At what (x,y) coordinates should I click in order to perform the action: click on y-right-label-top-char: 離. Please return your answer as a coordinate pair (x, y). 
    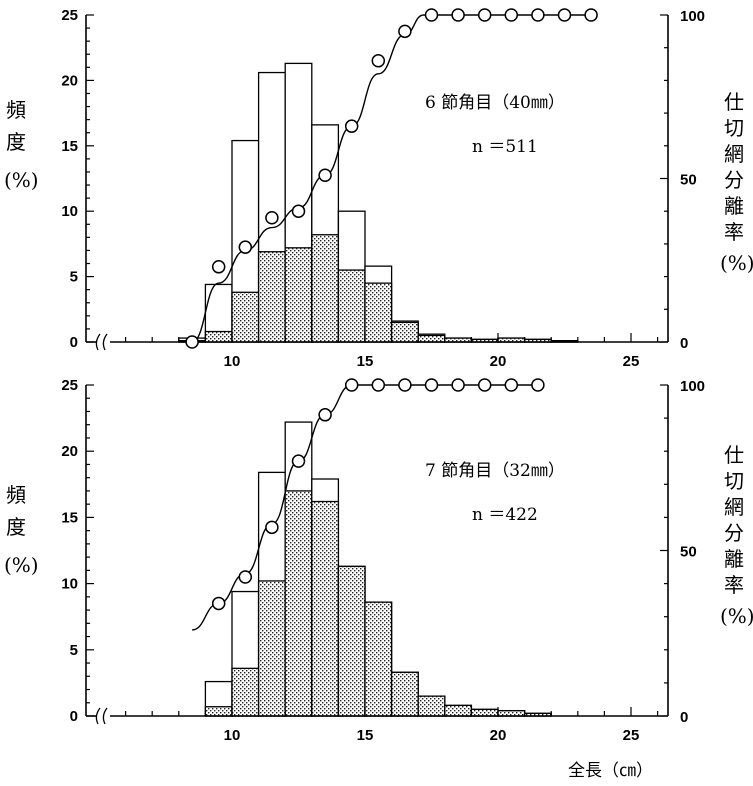
    Looking at the image, I should click on (734, 206).